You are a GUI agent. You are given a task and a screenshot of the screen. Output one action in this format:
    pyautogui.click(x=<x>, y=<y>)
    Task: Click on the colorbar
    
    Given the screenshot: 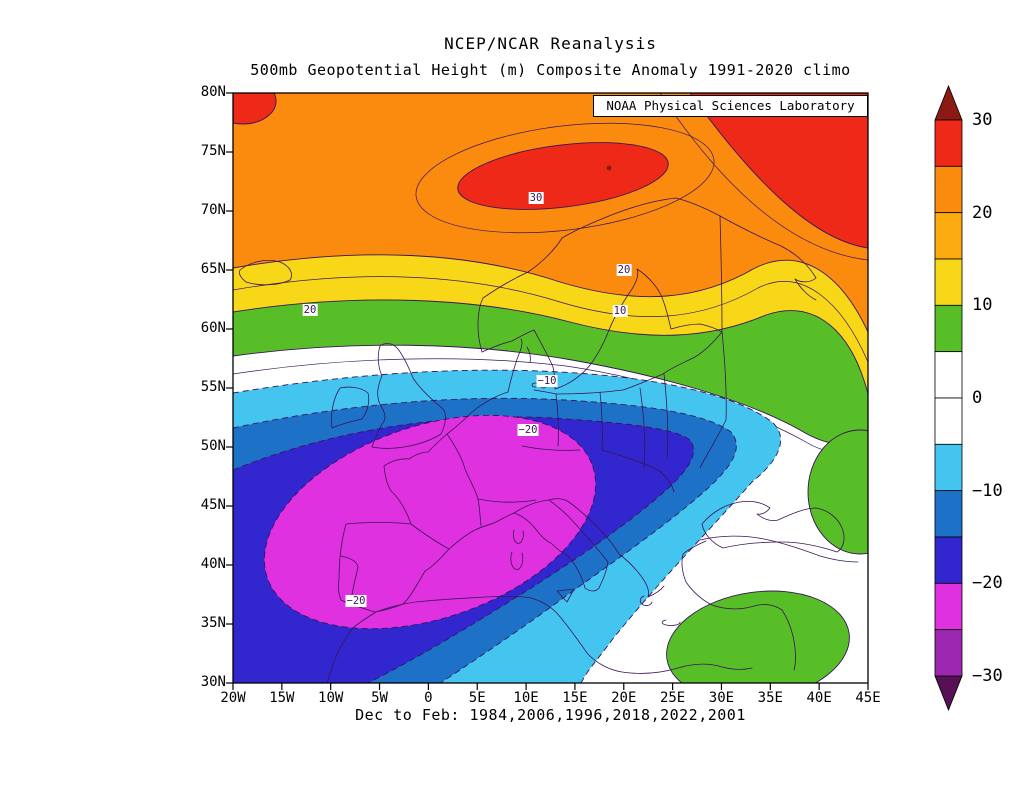 What is the action you would take?
    pyautogui.click(x=948, y=398)
    